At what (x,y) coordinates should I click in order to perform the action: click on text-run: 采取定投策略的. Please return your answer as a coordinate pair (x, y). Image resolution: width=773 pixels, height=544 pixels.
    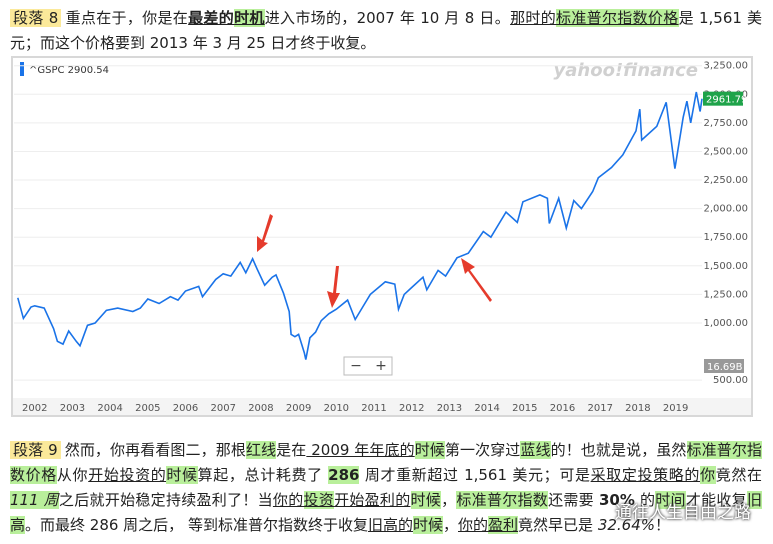
    Looking at the image, I should click on (645, 475).